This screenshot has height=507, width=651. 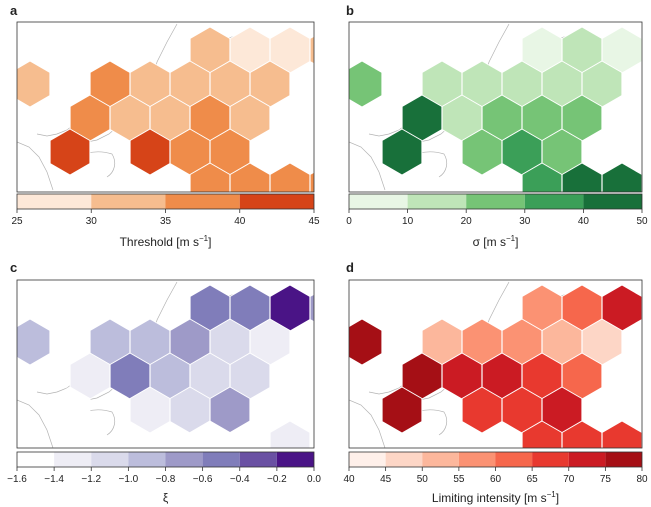 What do you see at coordinates (14, 10) in the screenshot?
I see `panel-label: a` at bounding box center [14, 10].